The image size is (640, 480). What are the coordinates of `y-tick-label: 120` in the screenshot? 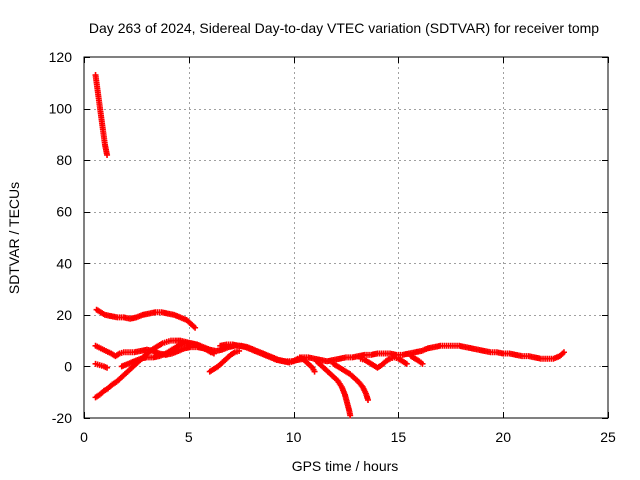 It's located at (61, 57).